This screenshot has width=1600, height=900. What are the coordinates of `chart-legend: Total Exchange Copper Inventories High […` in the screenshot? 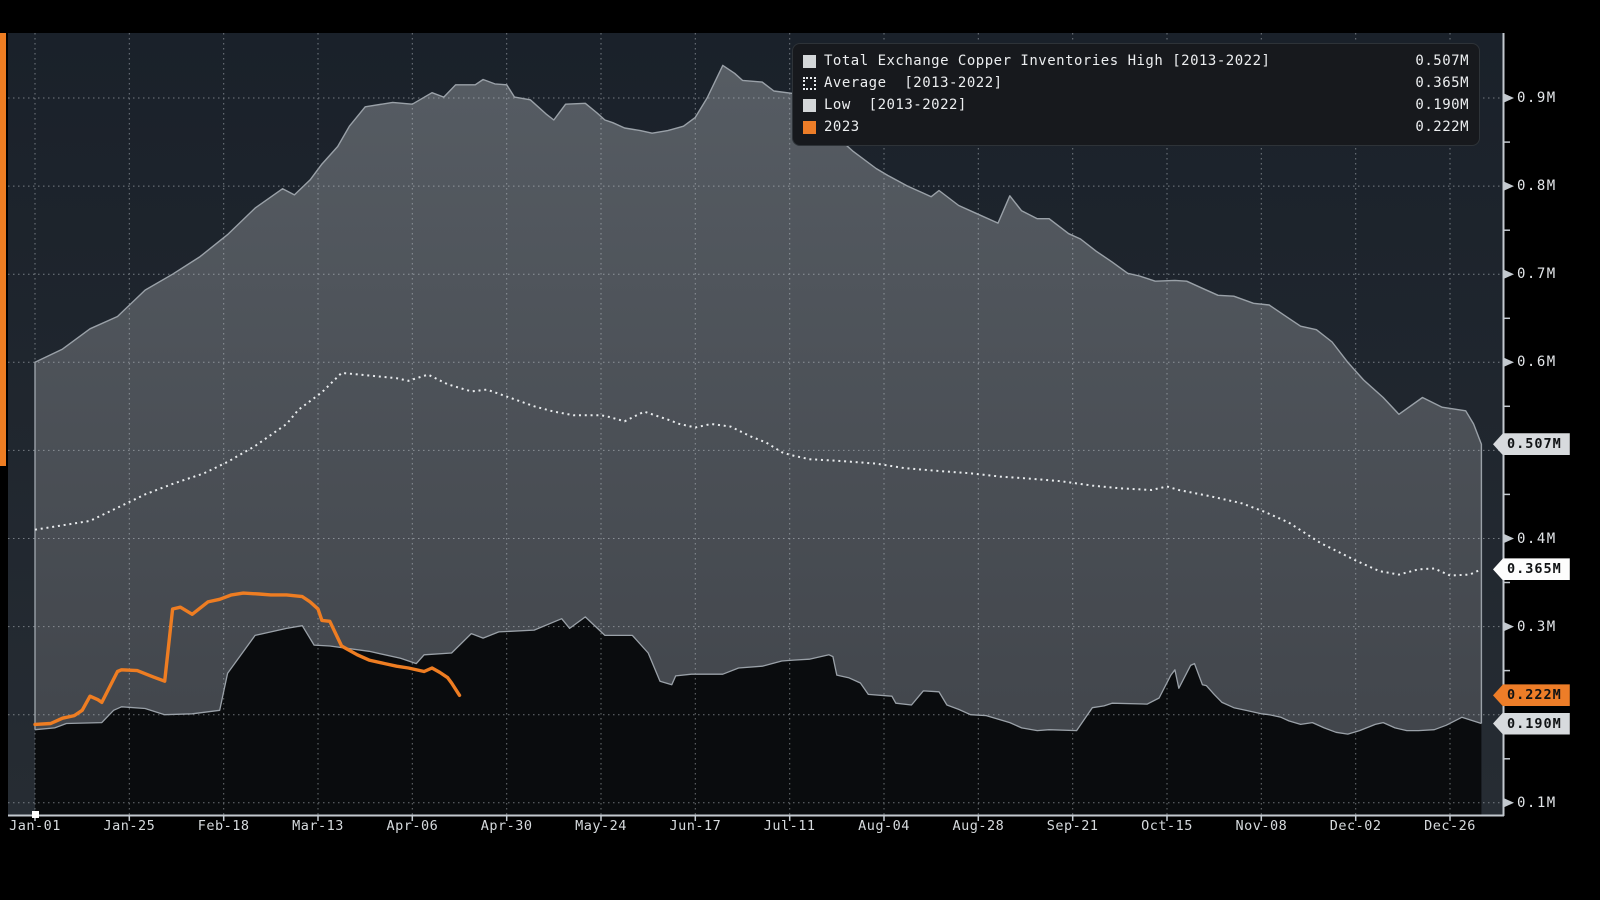 It's located at (1136, 94).